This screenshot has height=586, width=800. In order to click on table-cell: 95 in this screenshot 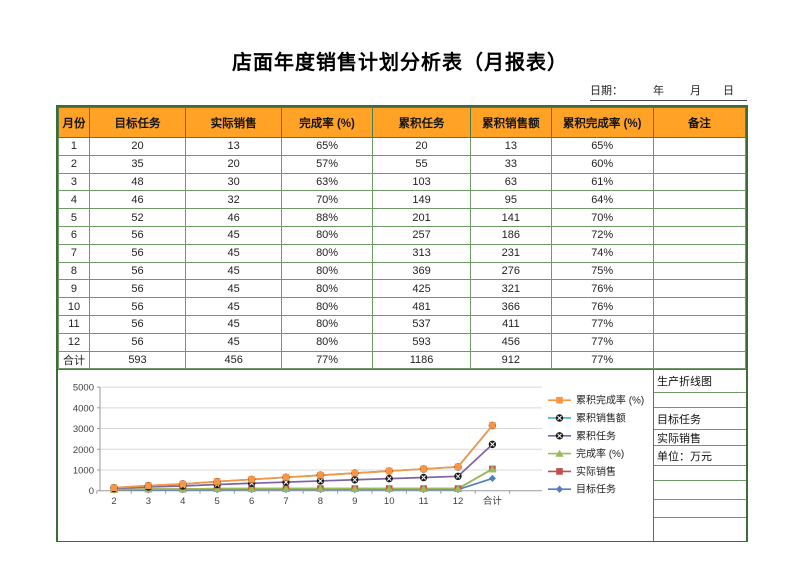, I will do `click(511, 200)`.